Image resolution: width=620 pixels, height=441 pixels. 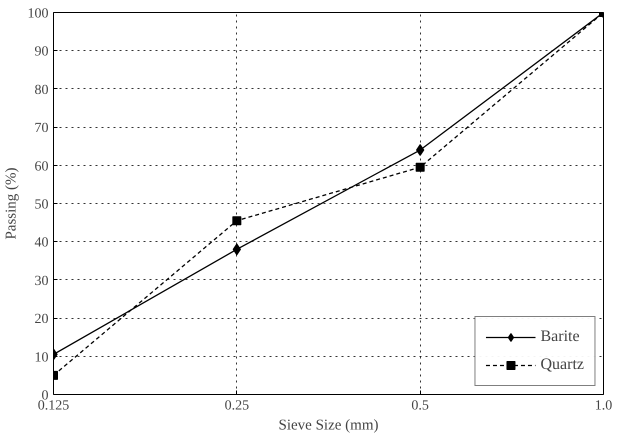 What do you see at coordinates (41, 52) in the screenshot?
I see `y-tick-label: 90` at bounding box center [41, 52].